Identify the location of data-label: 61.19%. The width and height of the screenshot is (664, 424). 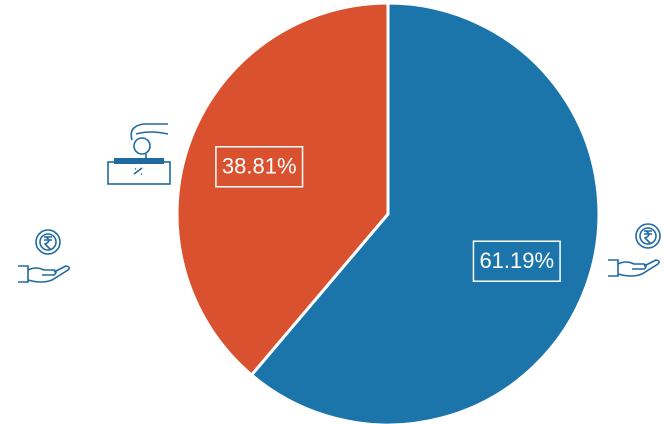
(516, 260).